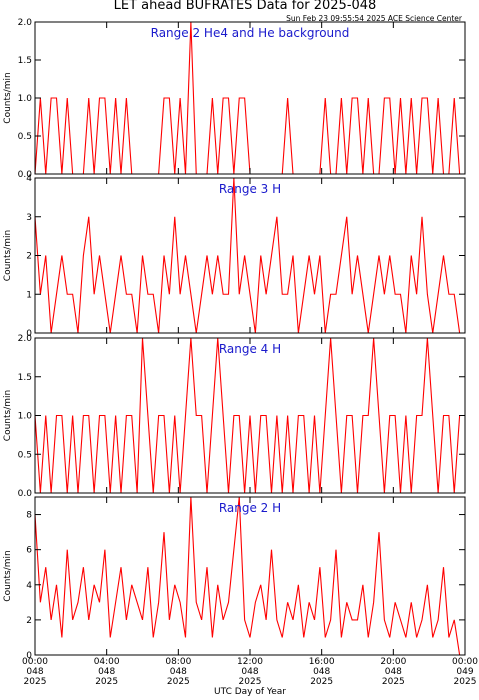  What do you see at coordinates (250, 692) in the screenshot?
I see `x-axis-label: UTC Day of Year` at bounding box center [250, 692].